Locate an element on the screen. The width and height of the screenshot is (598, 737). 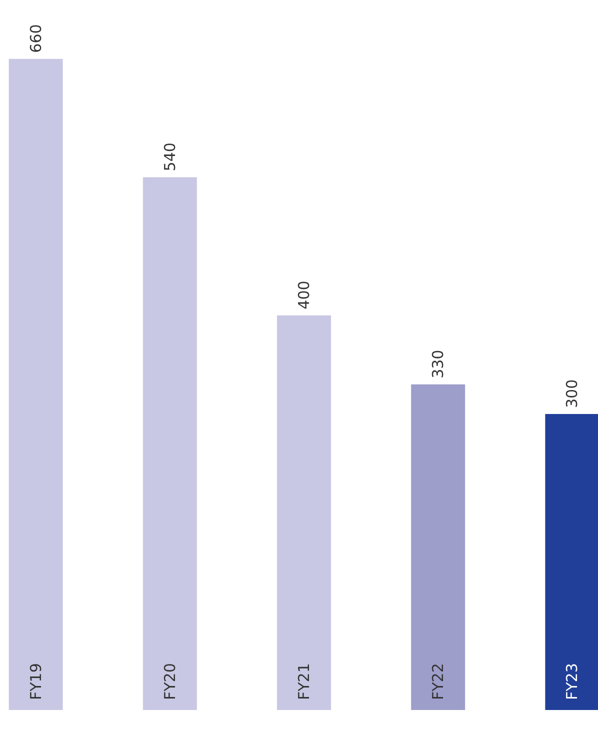
data-label: 540 is located at coordinates (169, 157).